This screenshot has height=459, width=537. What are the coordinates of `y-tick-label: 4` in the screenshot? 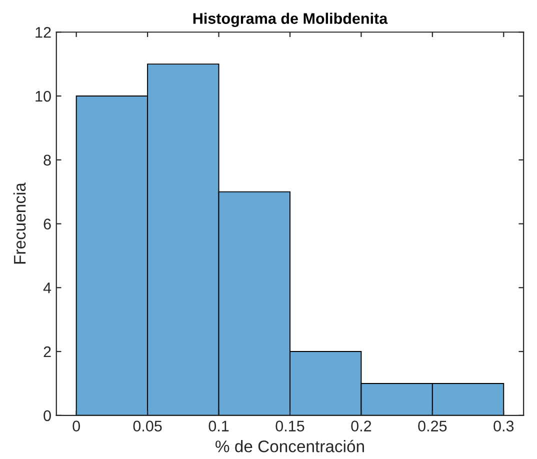 It's located at (47, 288).